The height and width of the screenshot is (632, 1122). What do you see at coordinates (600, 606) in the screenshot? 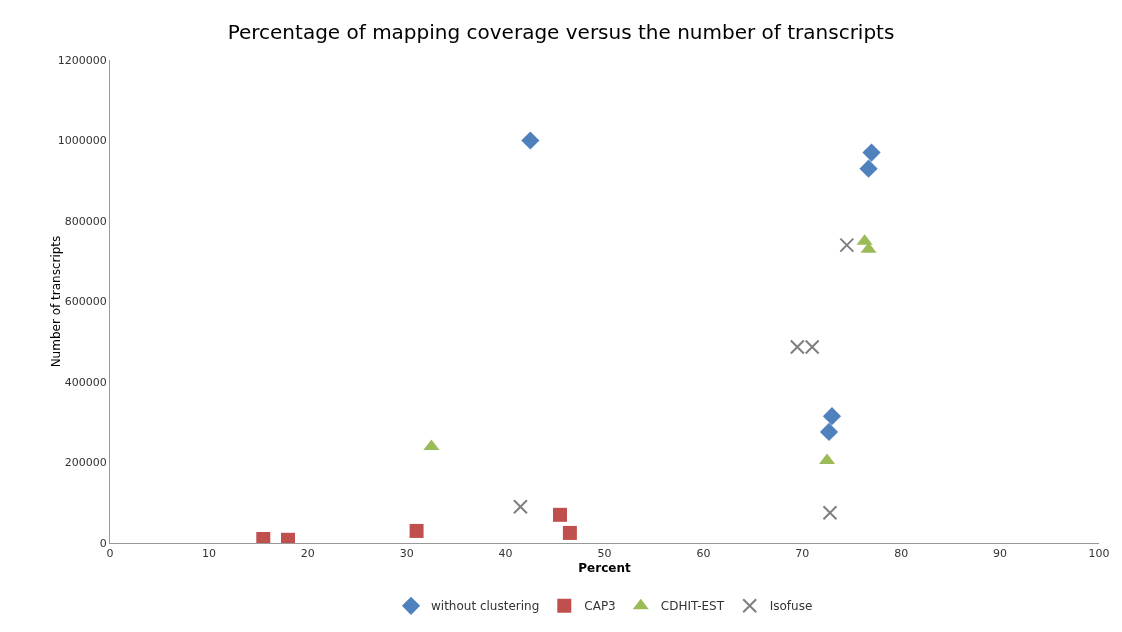
I see `legend-label: CAP3` at bounding box center [600, 606].